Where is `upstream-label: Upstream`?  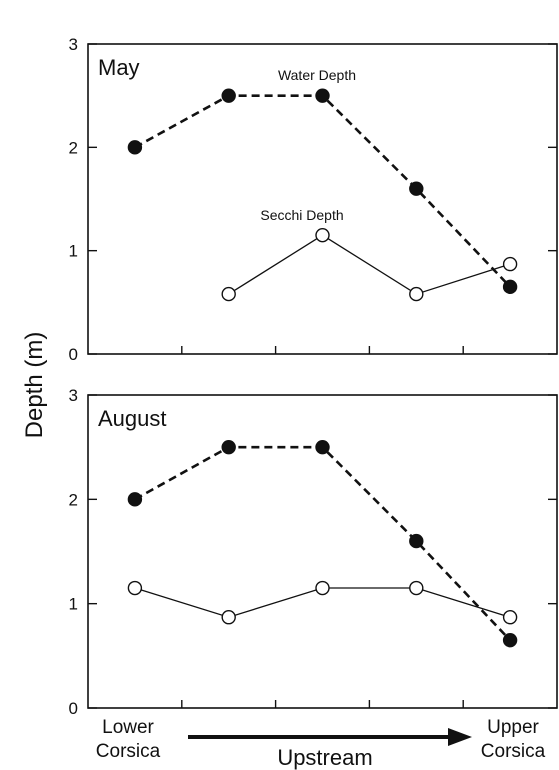 upstream-label: Upstream is located at coordinates (324, 757).